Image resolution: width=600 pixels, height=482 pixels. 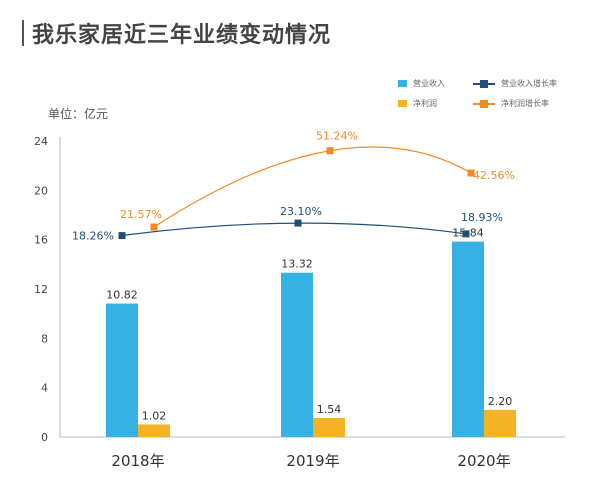 I want to click on y-tick-label: 20, so click(x=41, y=190).